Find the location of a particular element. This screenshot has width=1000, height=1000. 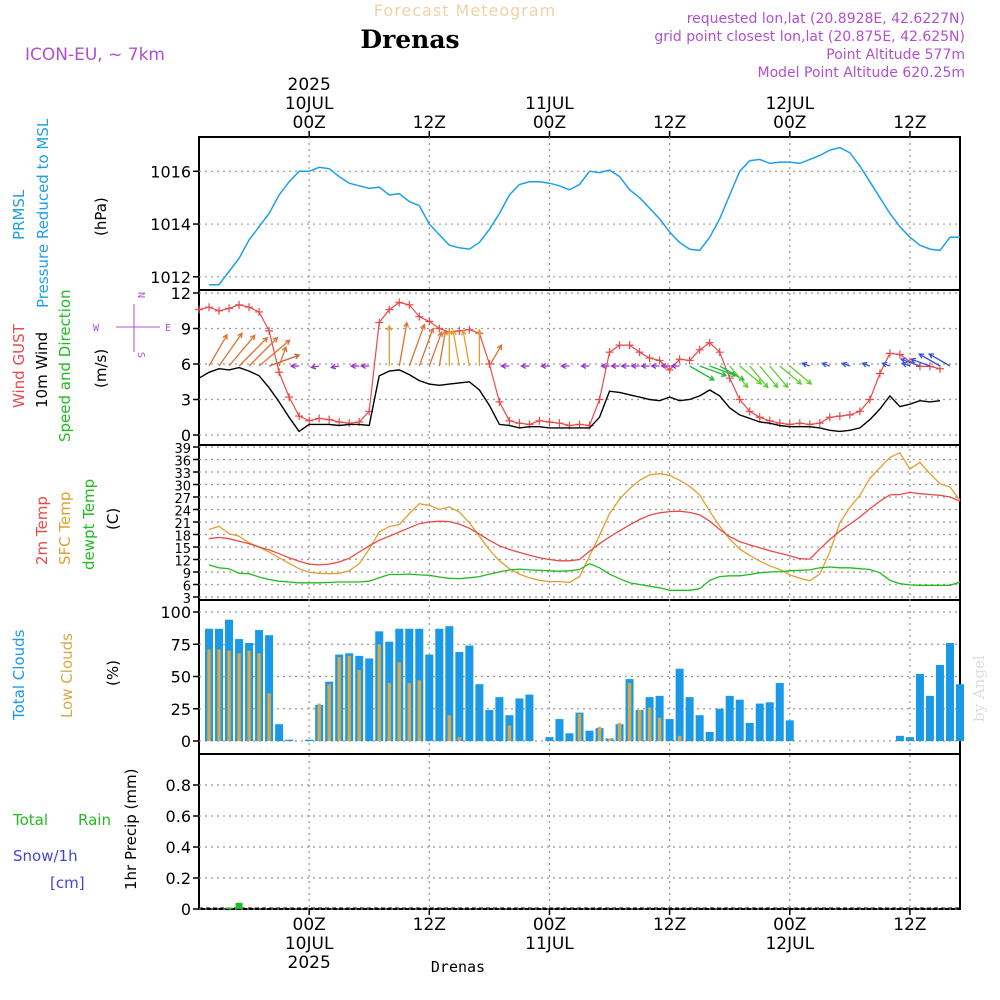

top-time-label: 00Z is located at coordinates (309, 123).